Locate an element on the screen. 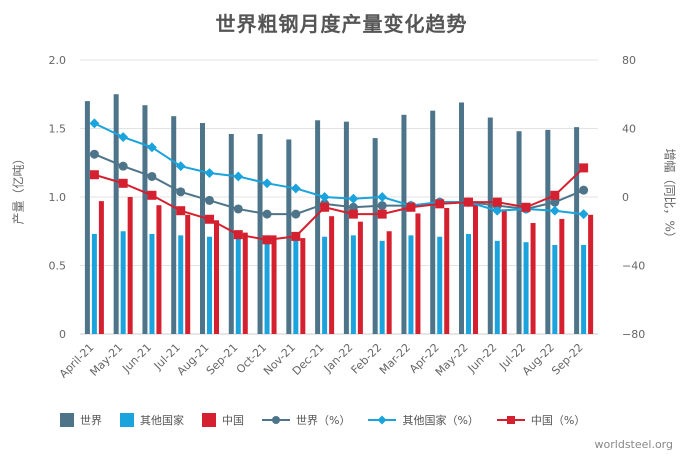 The image size is (683, 457). legend-item-world-line: 世界（%） is located at coordinates (306, 420).